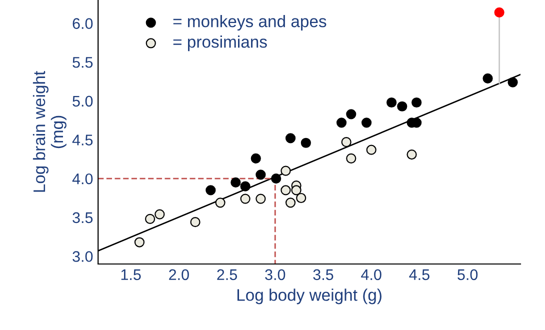  Describe the element at coordinates (82, 256) in the screenshot. I see `y-tick-label: 3.0` at that location.